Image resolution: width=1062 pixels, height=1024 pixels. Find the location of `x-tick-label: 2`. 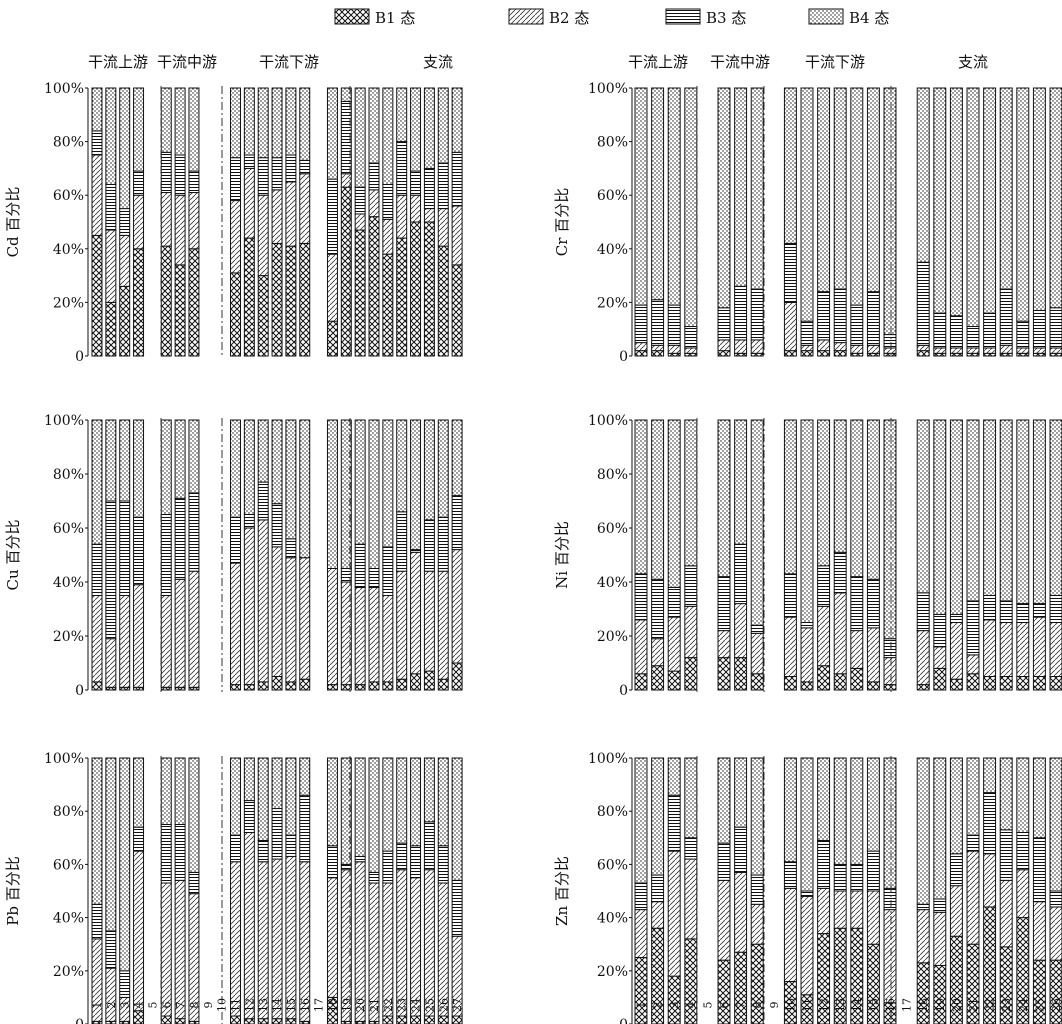

x-tick-label: 2 is located at coordinates (658, 1005).